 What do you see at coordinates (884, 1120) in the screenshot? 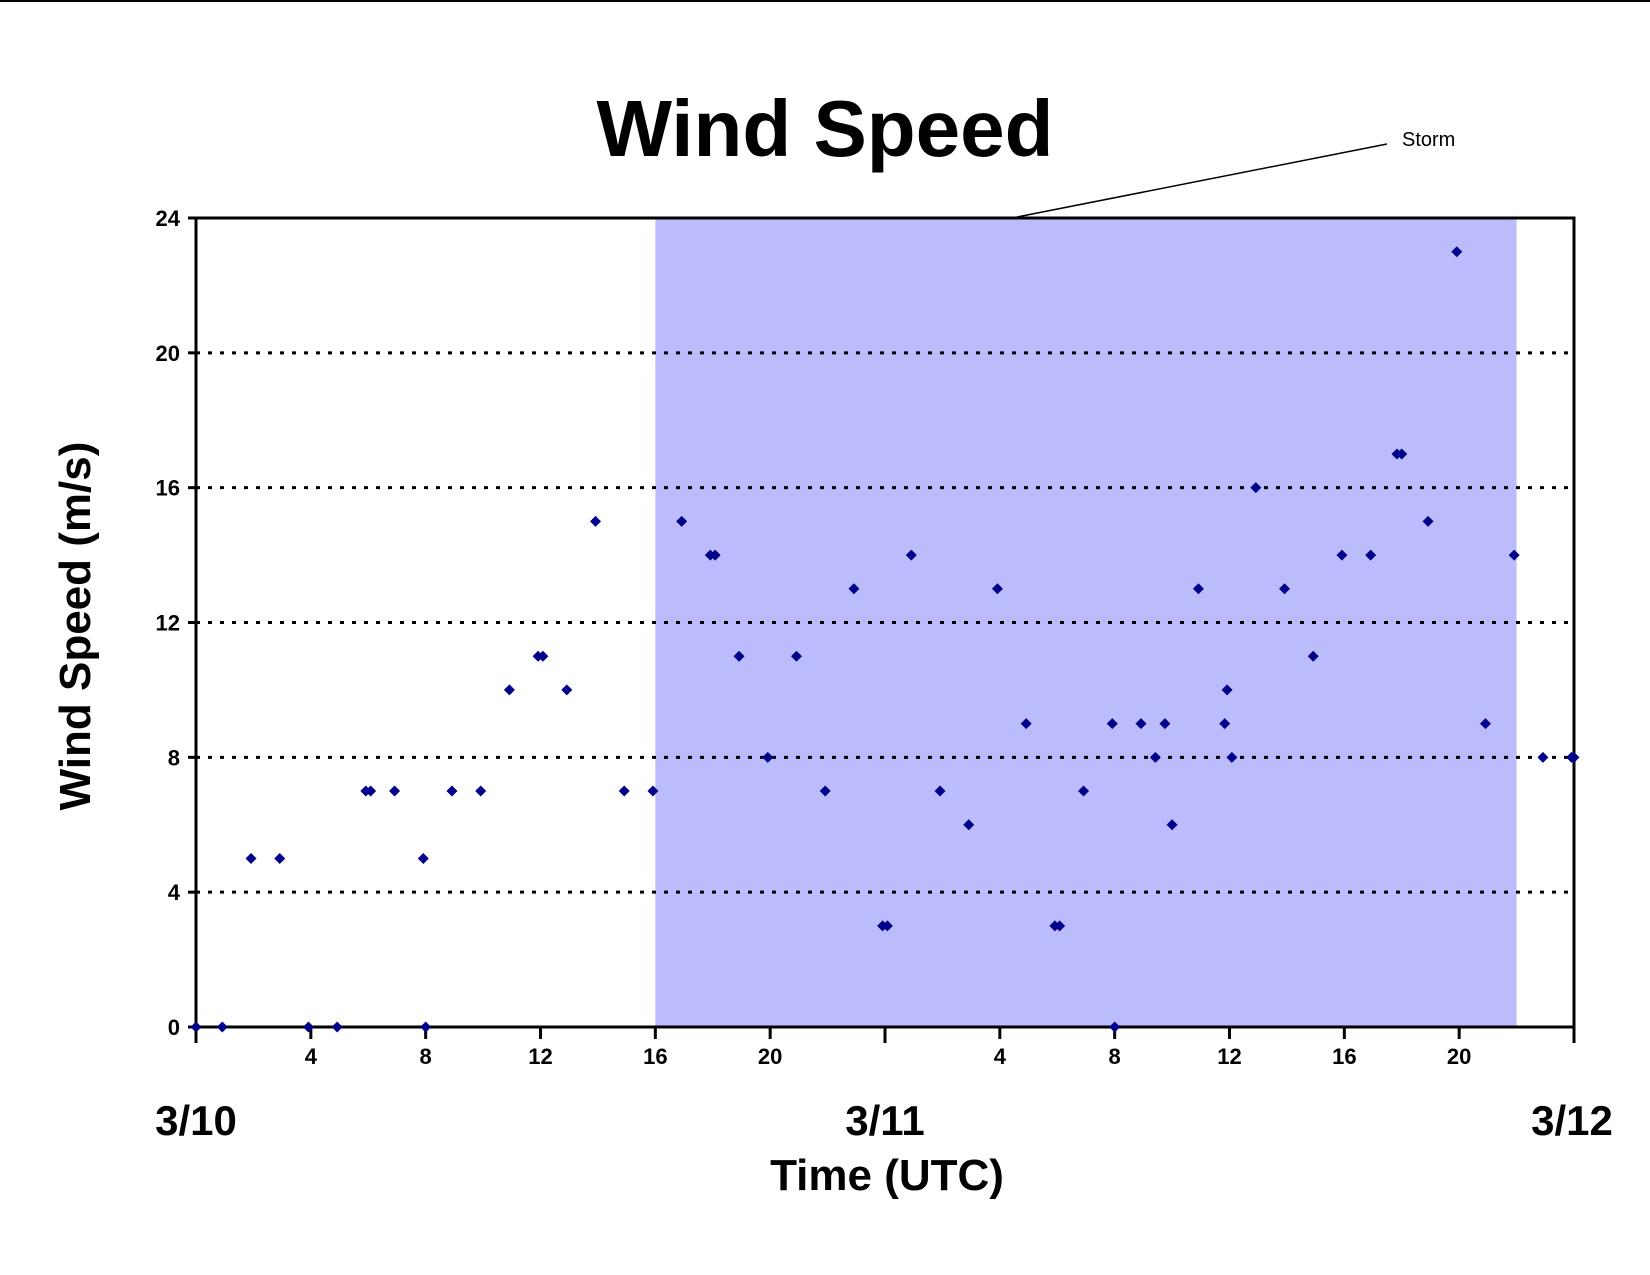
I see `x-day-label: 3/11` at bounding box center [884, 1120].